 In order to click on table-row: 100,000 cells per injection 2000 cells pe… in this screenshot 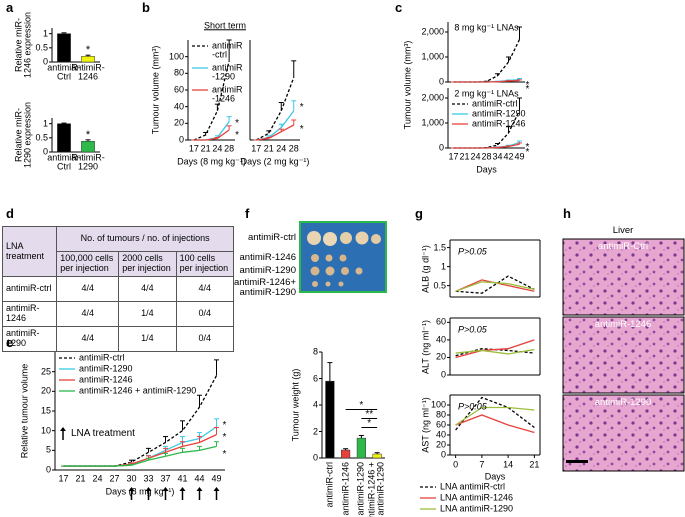, I will do `click(119, 264)`.